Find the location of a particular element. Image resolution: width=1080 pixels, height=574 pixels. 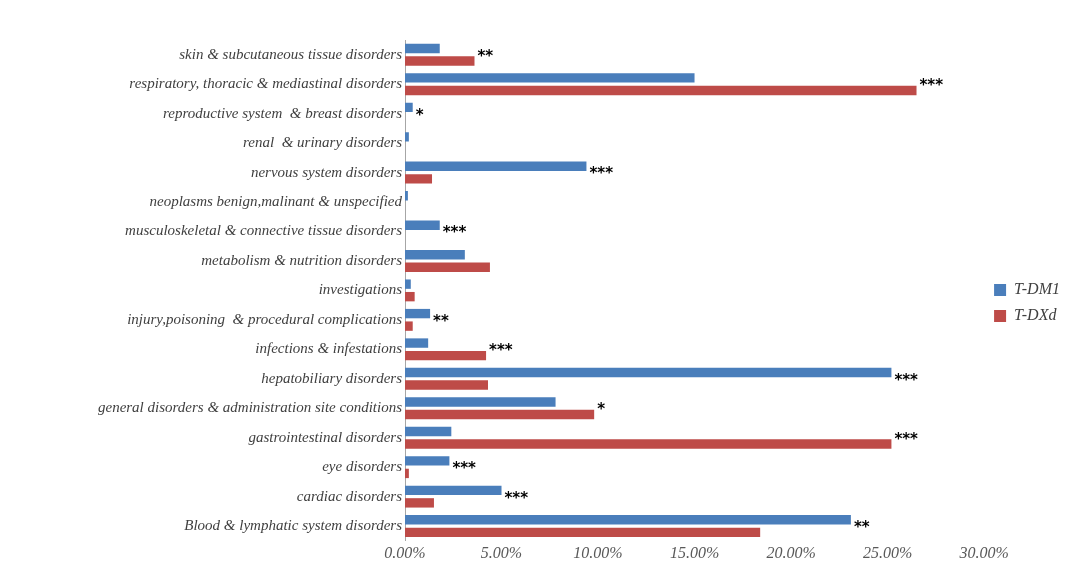

y-tick-label: injury,poisoning & procedural complications is located at coordinates (265, 318).